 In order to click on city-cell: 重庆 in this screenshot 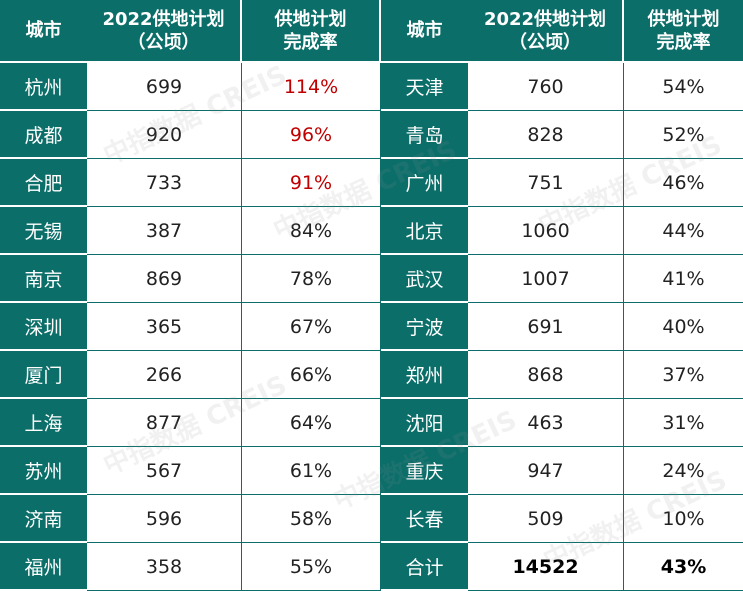, I will do `click(424, 471)`.